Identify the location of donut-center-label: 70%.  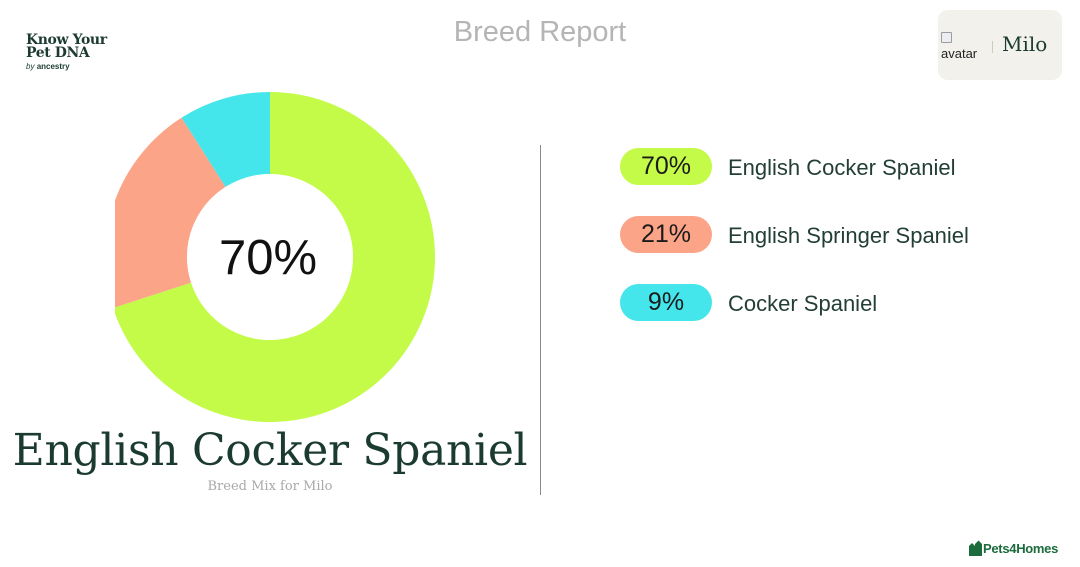
(268, 258).